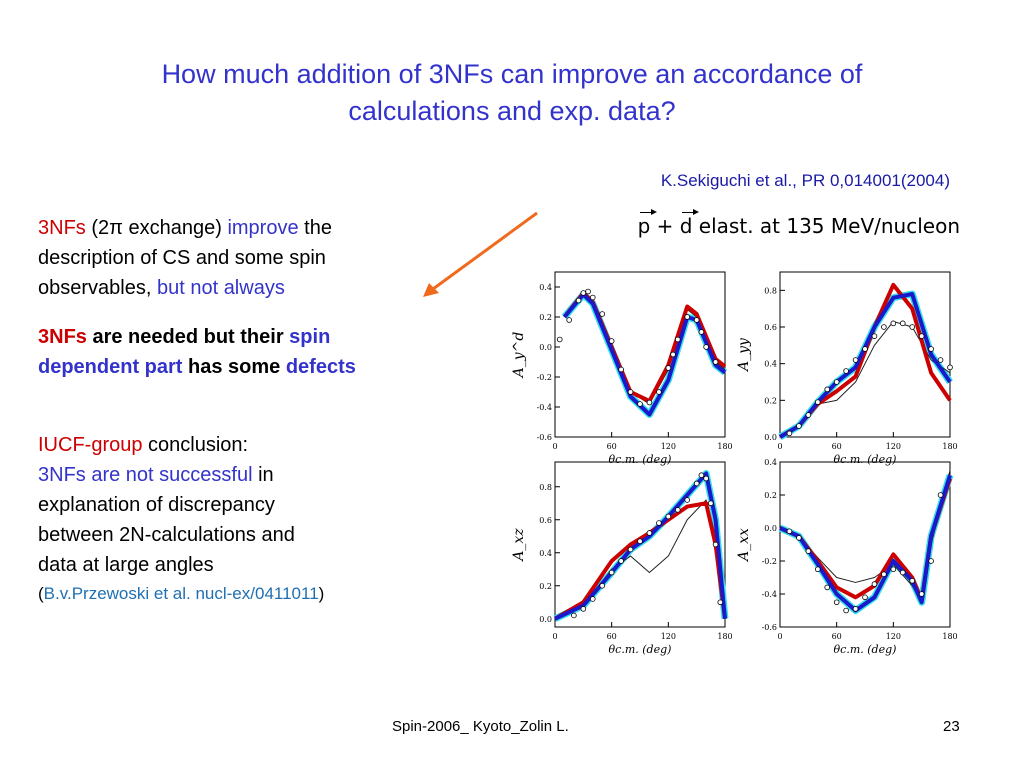 This screenshot has width=1024, height=768. Describe the element at coordinates (826, 226) in the screenshot. I see `reaction-rest: elast. at 135 MeV/nucleon` at that location.